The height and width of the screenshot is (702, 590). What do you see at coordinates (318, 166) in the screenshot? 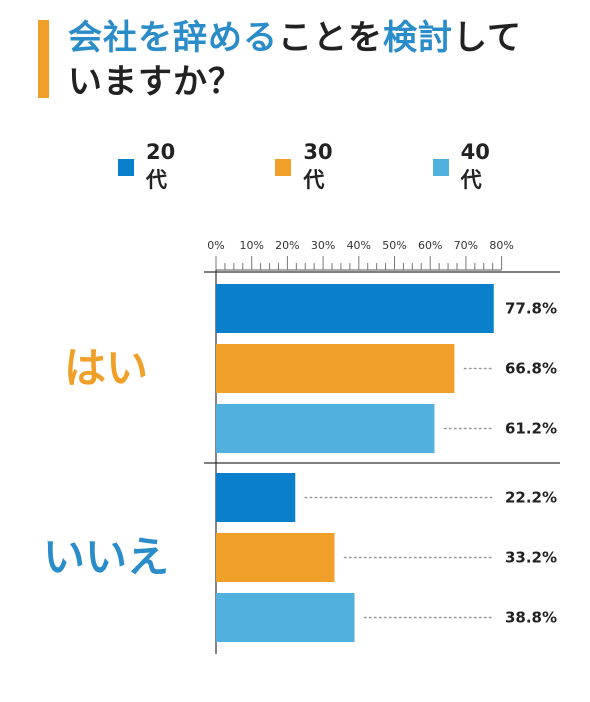
I see `legend-label: 30代` at bounding box center [318, 166].